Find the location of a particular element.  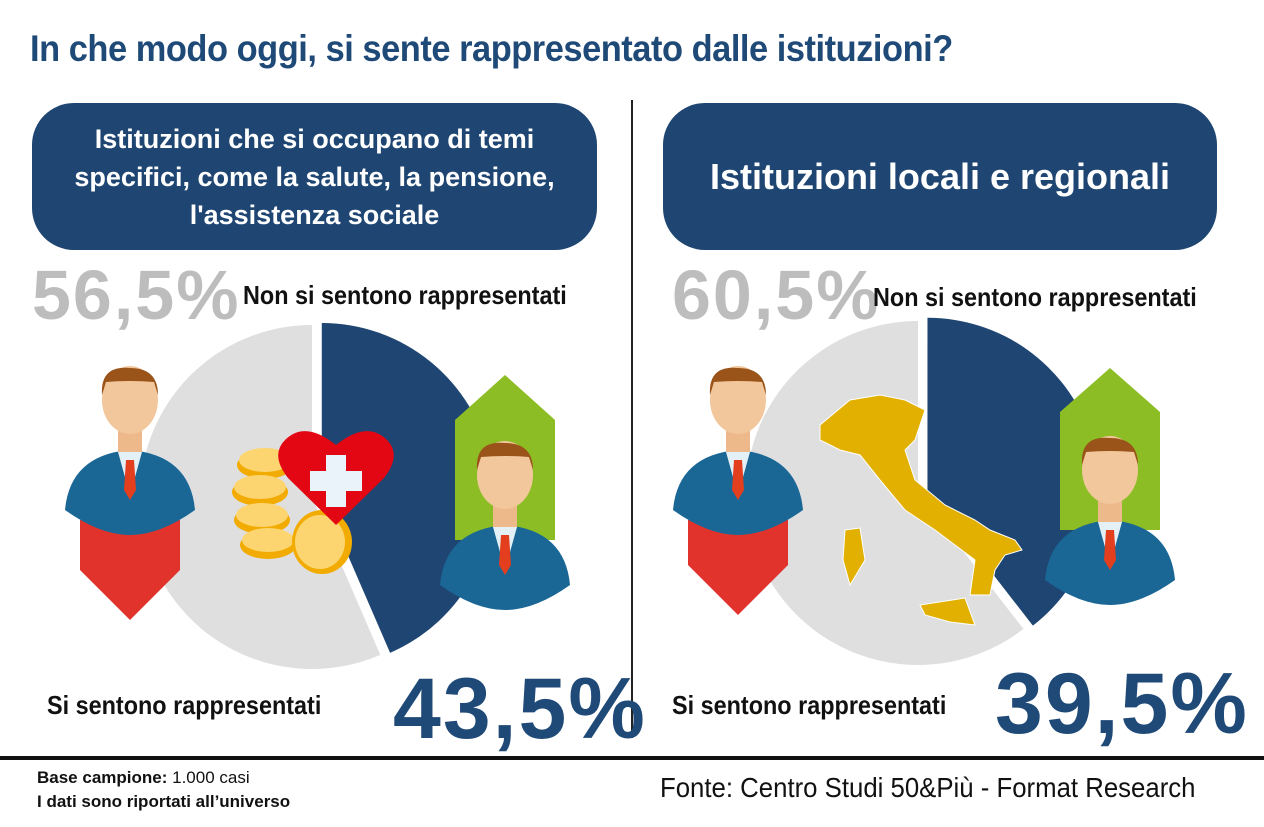

heart-health-icon is located at coordinates (336, 478).